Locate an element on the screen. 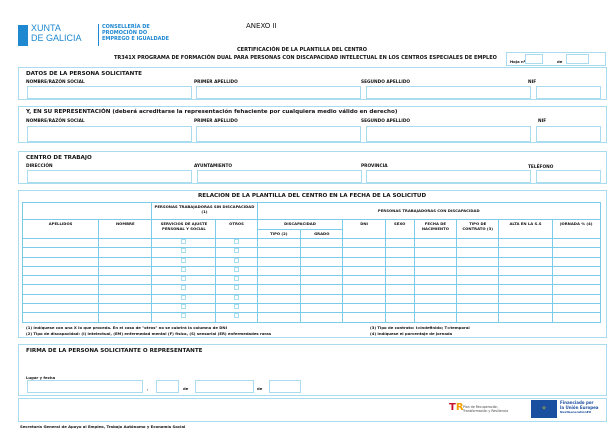 The width and height of the screenshot is (615, 439). phone-input is located at coordinates (568, 176).